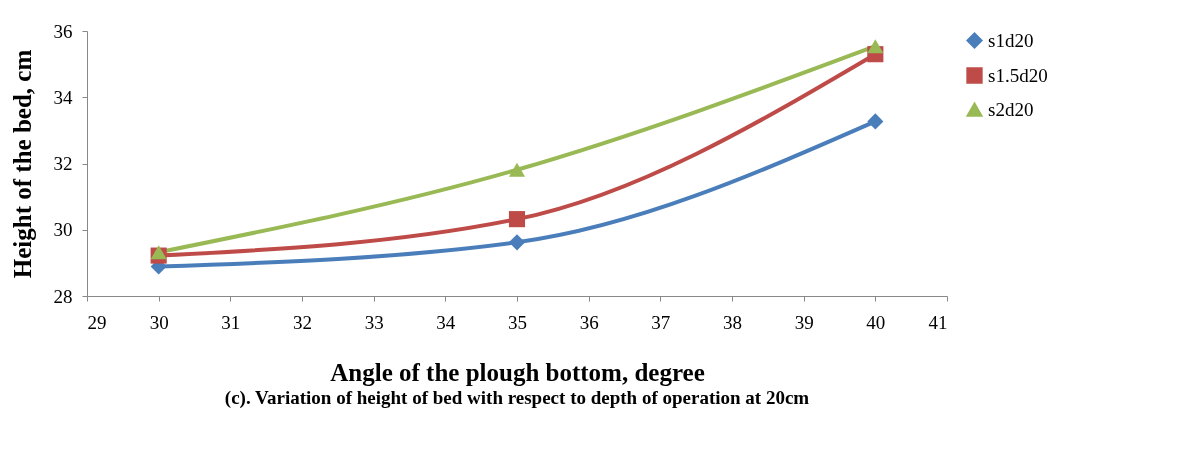  I want to click on legend-label: s1.5d20, so click(1018, 75).